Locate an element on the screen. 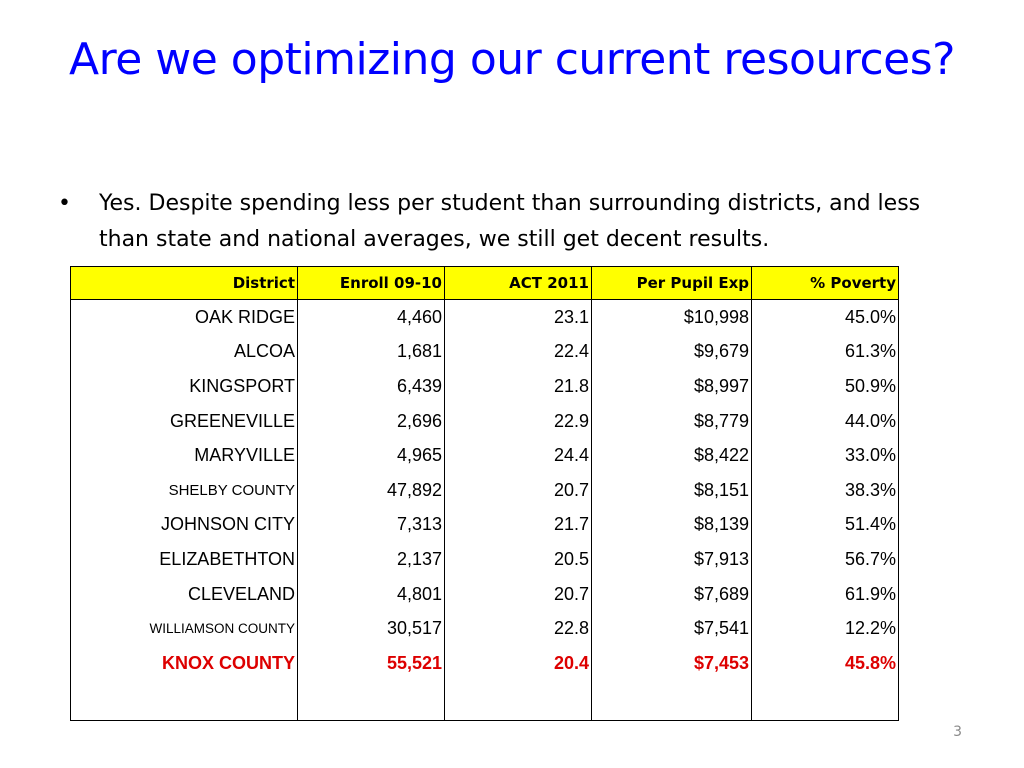  act-score-cell: 21.8 is located at coordinates (518, 386).